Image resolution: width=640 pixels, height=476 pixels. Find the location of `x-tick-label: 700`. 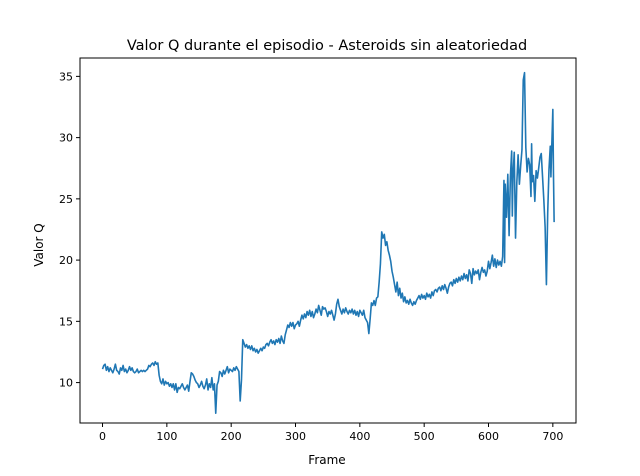

x-tick-label: 700 is located at coordinates (552, 436).